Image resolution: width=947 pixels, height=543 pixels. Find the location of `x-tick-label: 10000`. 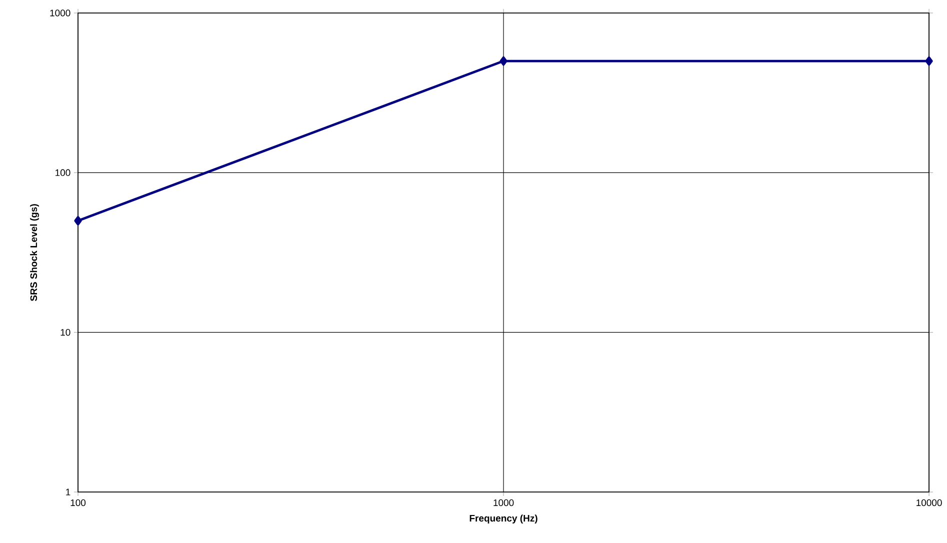

x-tick-label: 10000 is located at coordinates (929, 502).